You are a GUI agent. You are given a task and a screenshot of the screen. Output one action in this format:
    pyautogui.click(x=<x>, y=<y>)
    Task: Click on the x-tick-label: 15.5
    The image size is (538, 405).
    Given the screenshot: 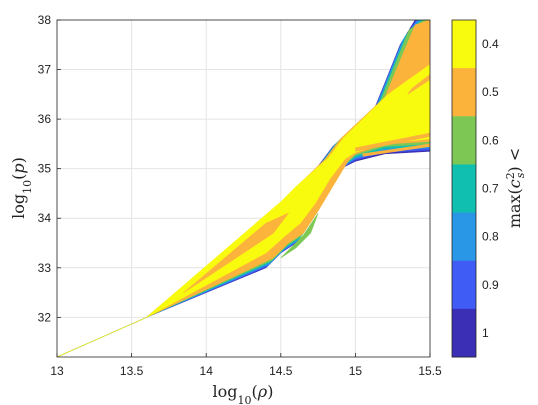 What is the action you would take?
    pyautogui.click(x=430, y=371)
    